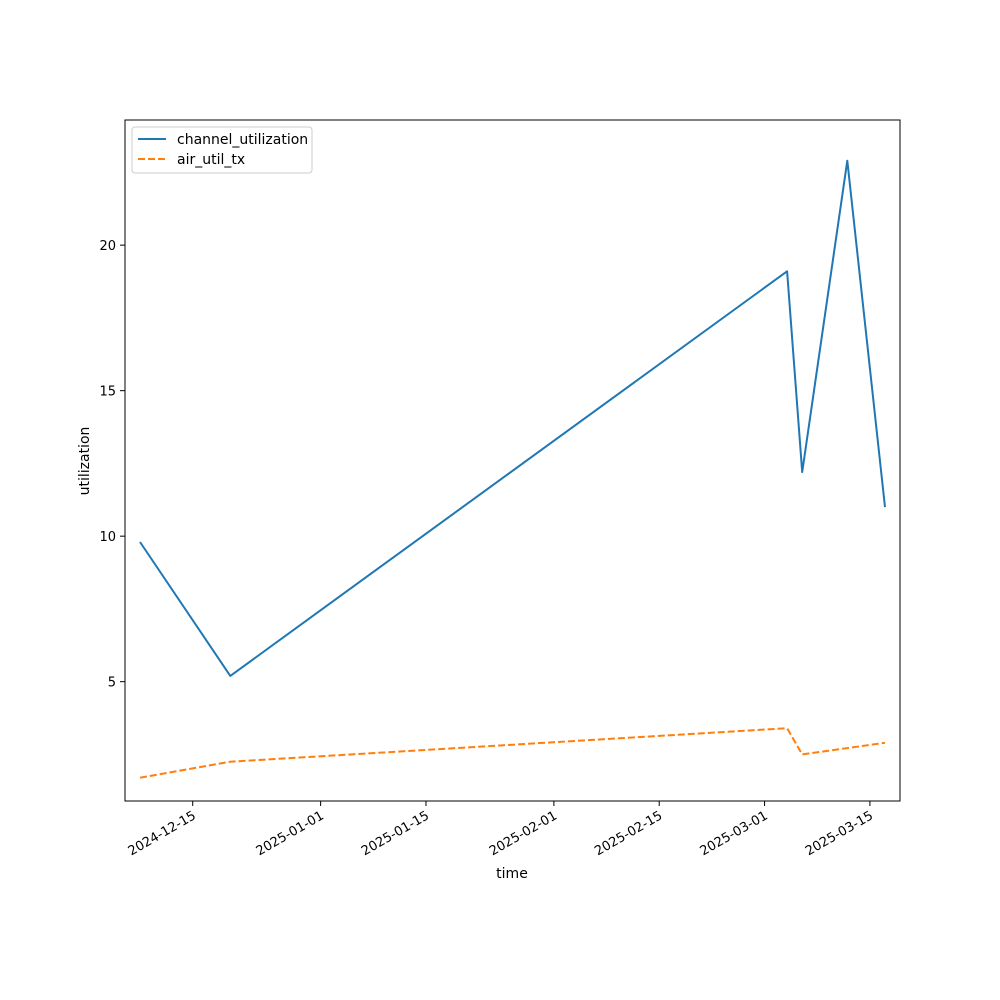 This screenshot has width=1000, height=1000. I want to click on x-tick-label: 2025-02-01, so click(523, 833).